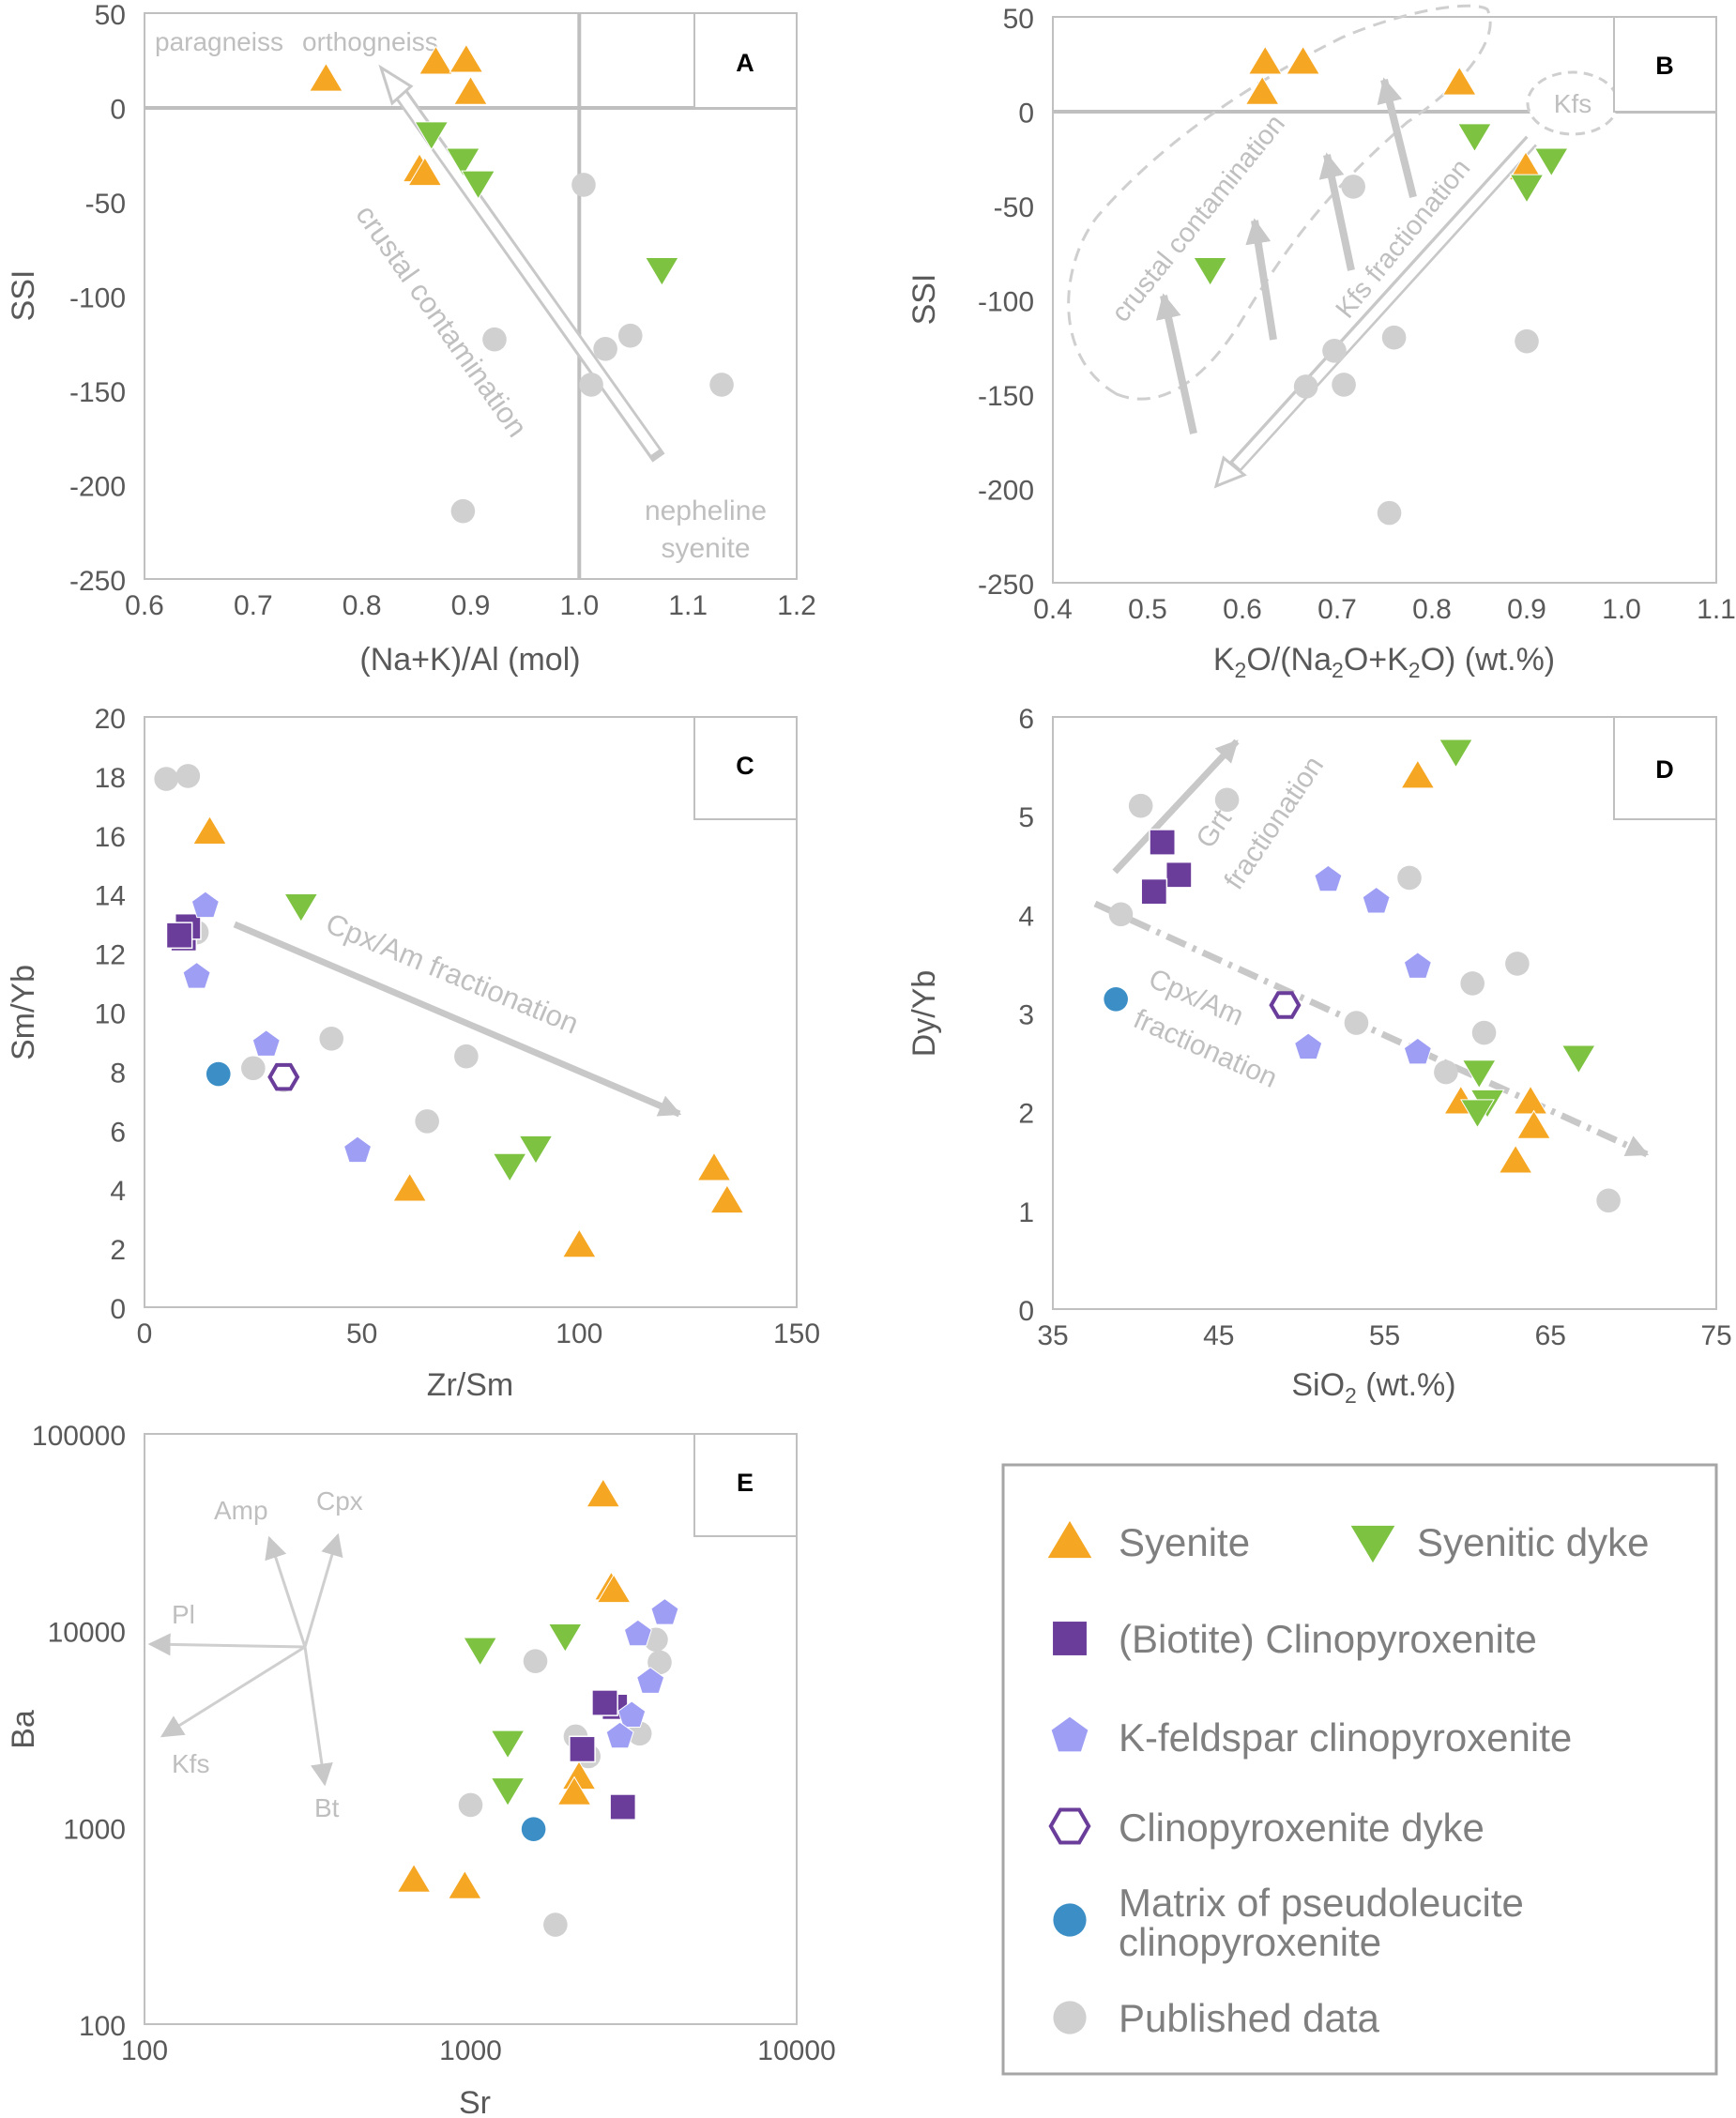 Image resolution: width=1736 pixels, height=2118 pixels. I want to click on panel-c-point-matrix, so click(218, 1074).